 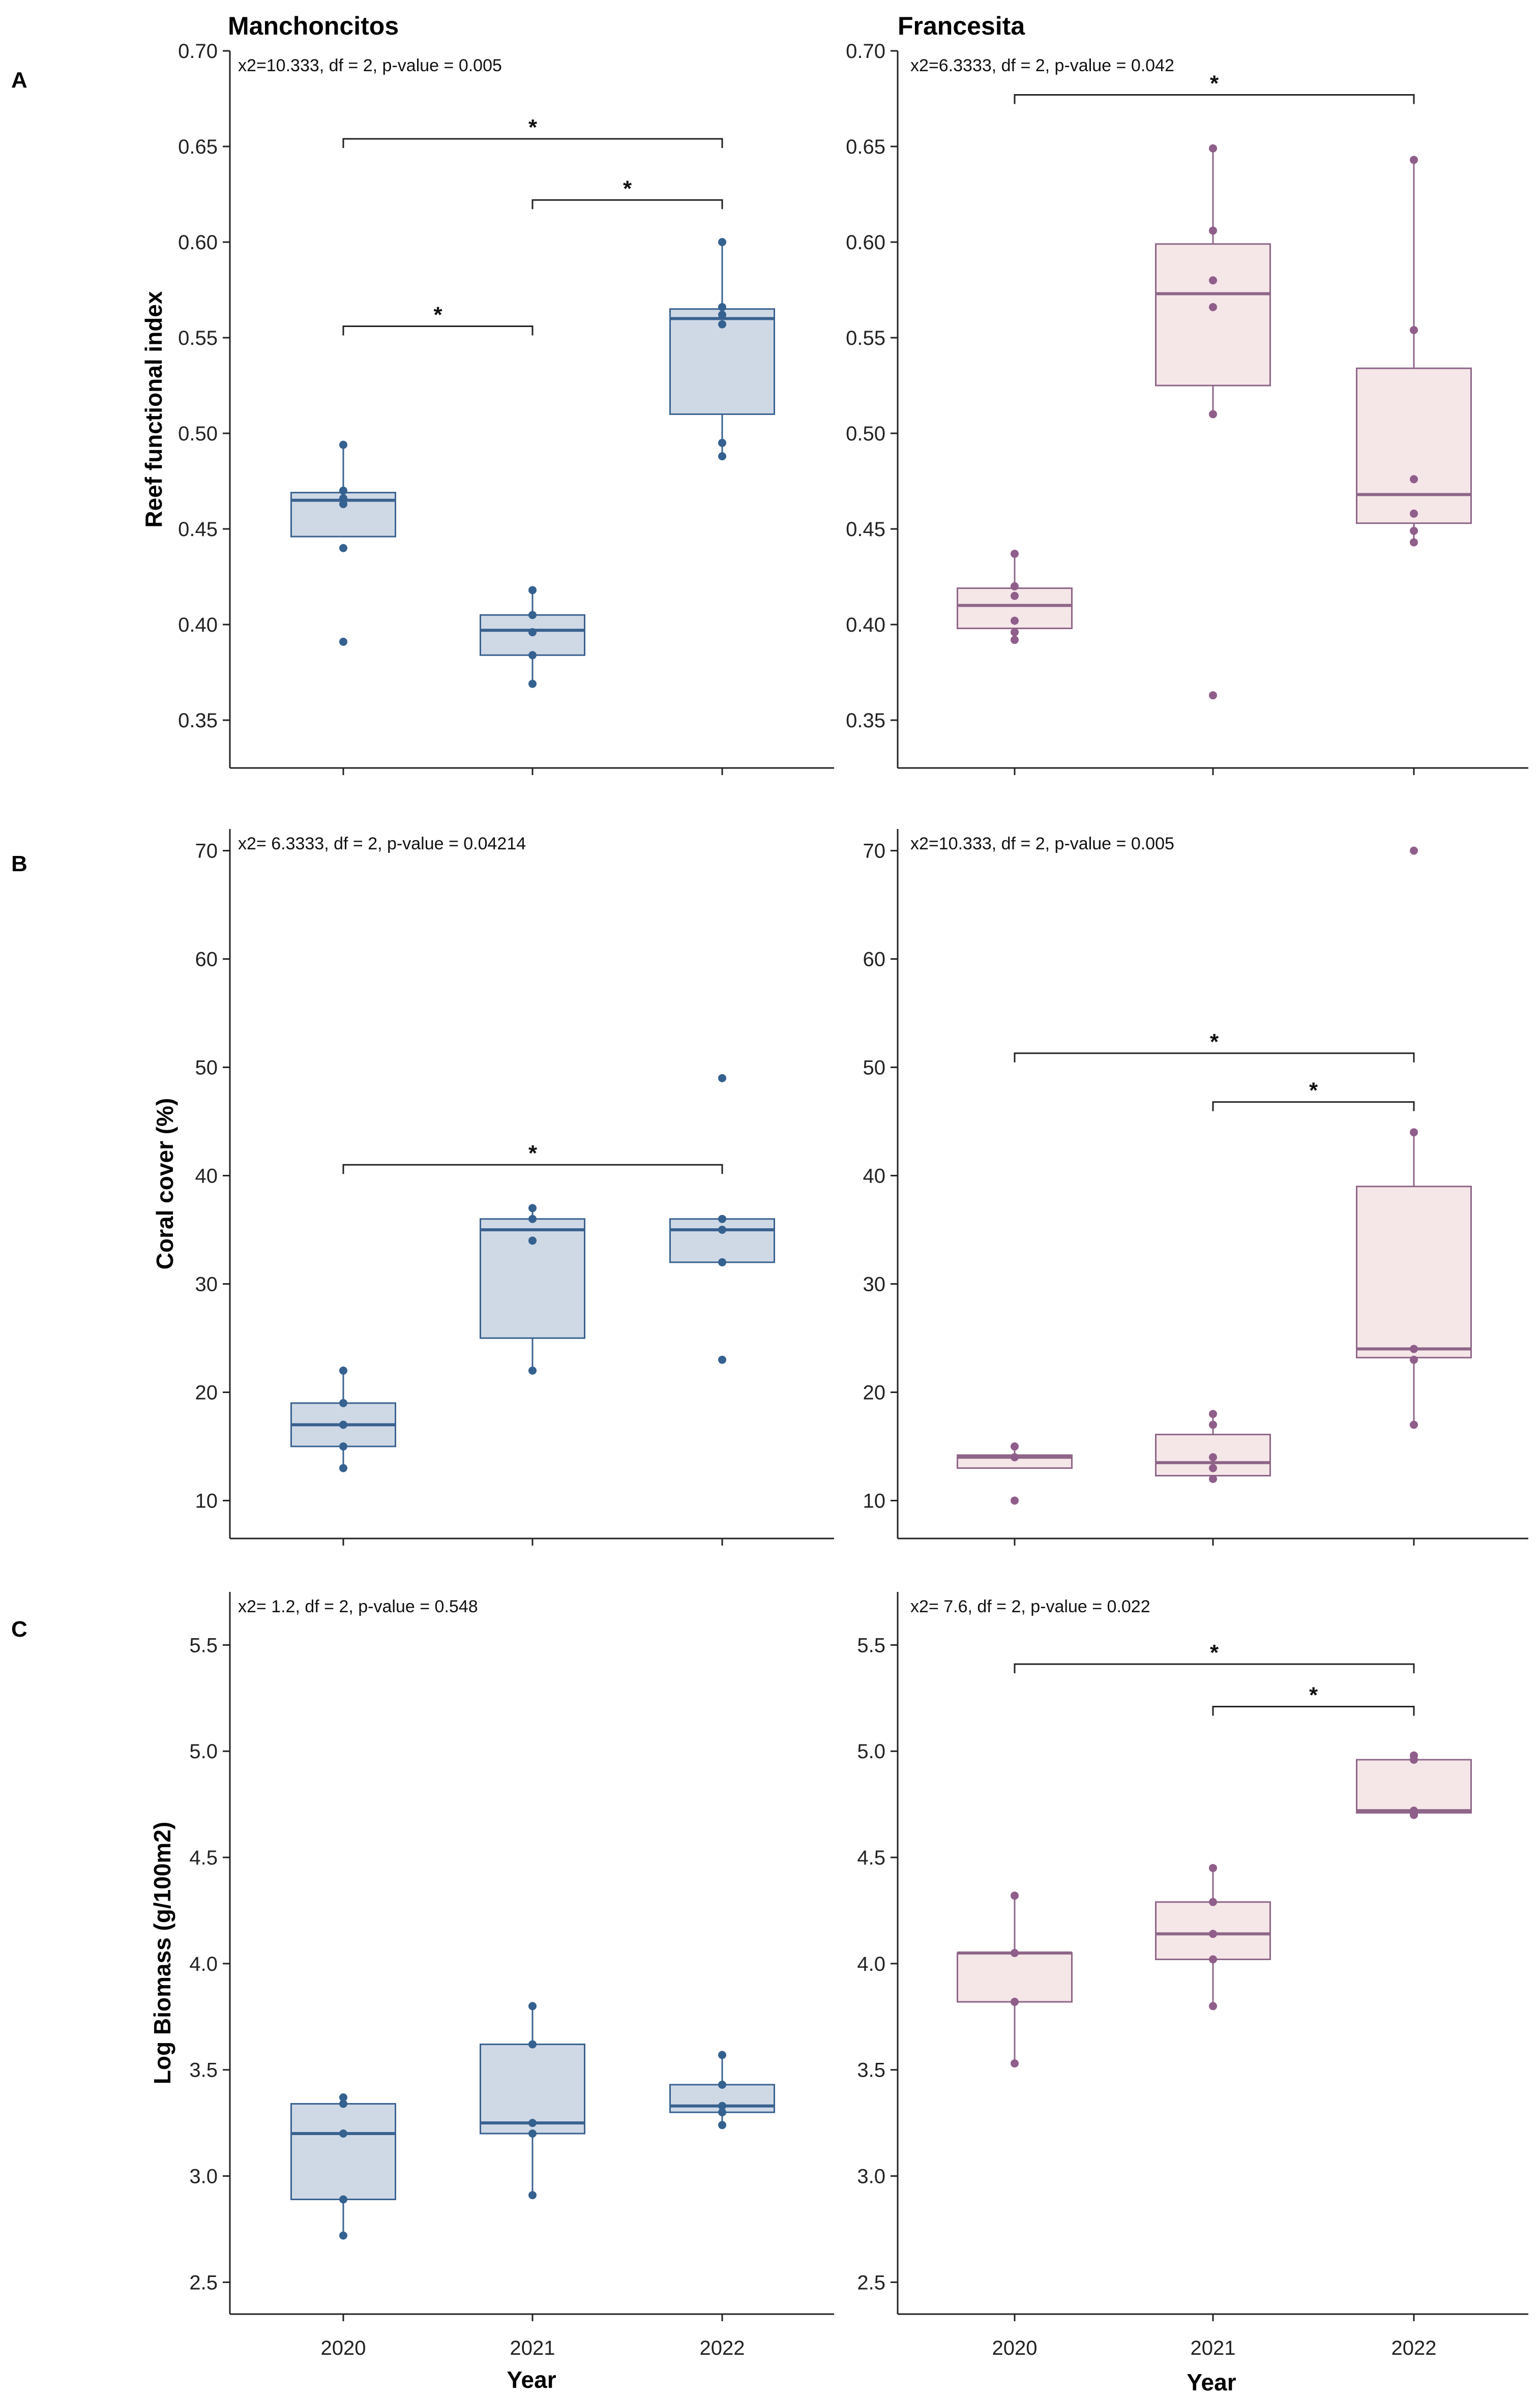 What do you see at coordinates (1015, 2348) in the screenshot?
I see `x-tick-label: 2020` at bounding box center [1015, 2348].